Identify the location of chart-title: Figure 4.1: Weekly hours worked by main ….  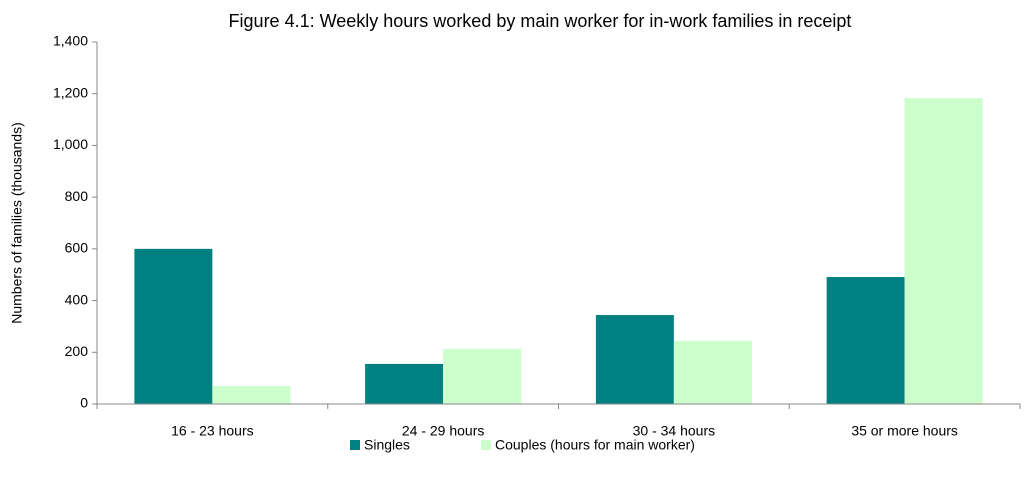
(540, 21).